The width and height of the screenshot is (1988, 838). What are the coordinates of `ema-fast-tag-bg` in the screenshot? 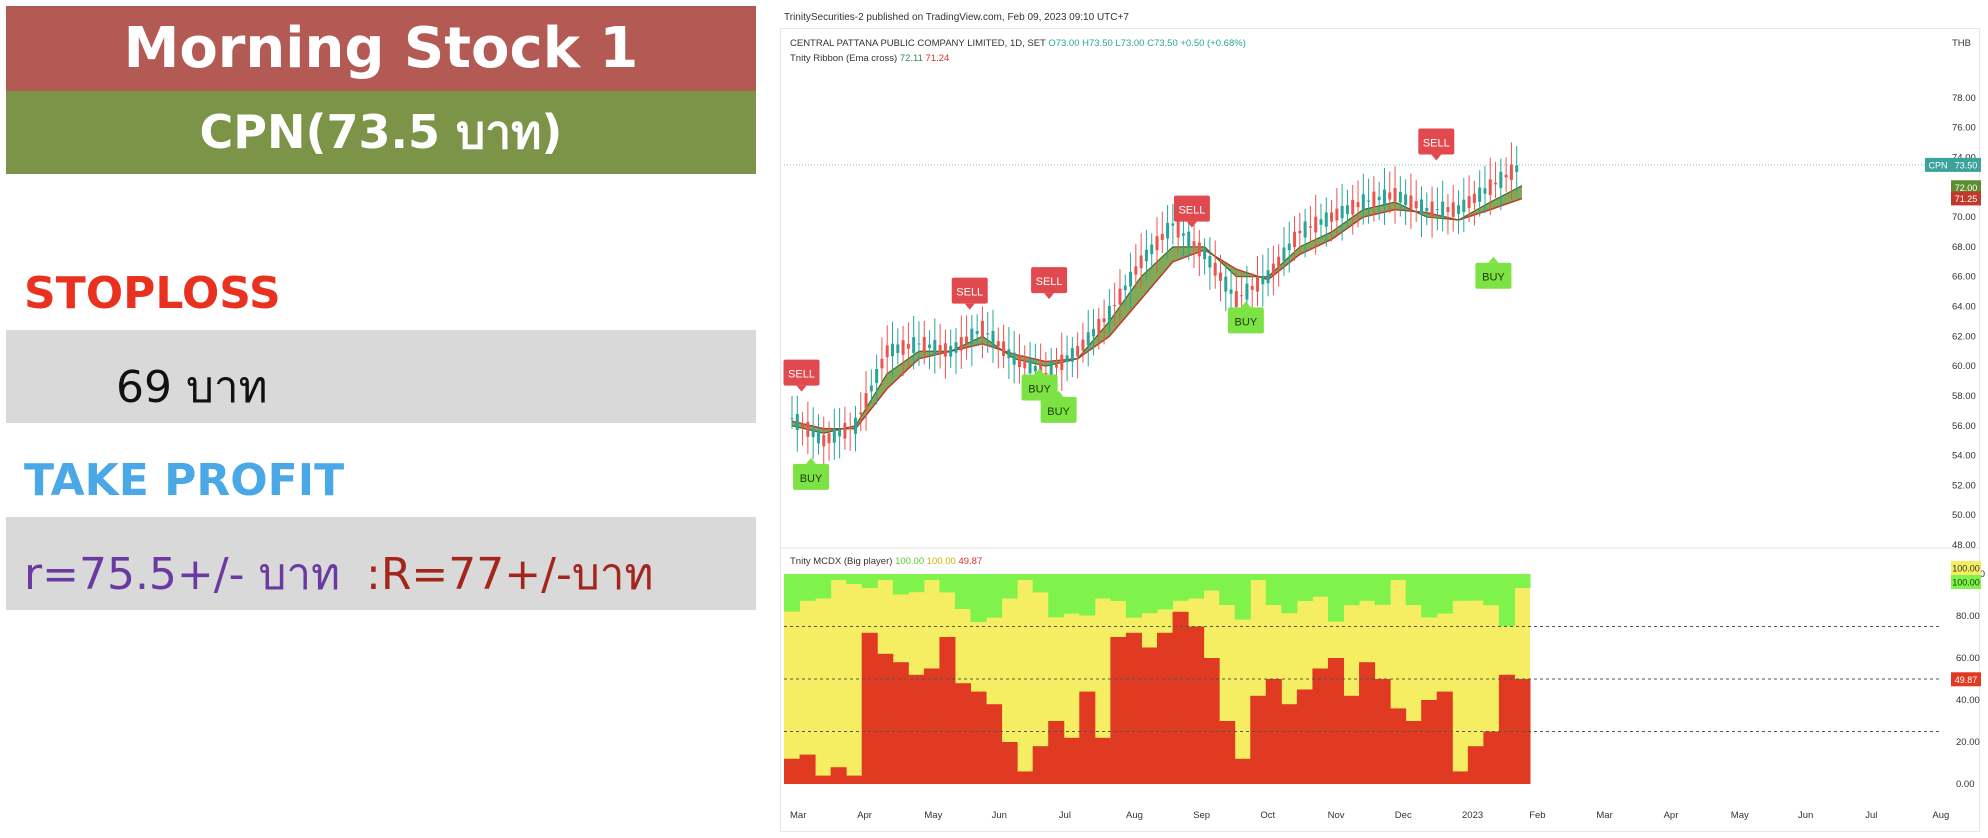 It's located at (1966, 187).